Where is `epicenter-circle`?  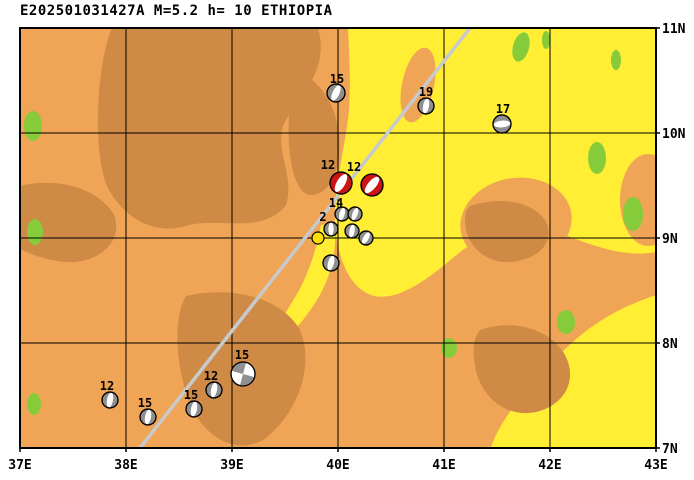
epicenter-circle is located at coordinates (318, 238).